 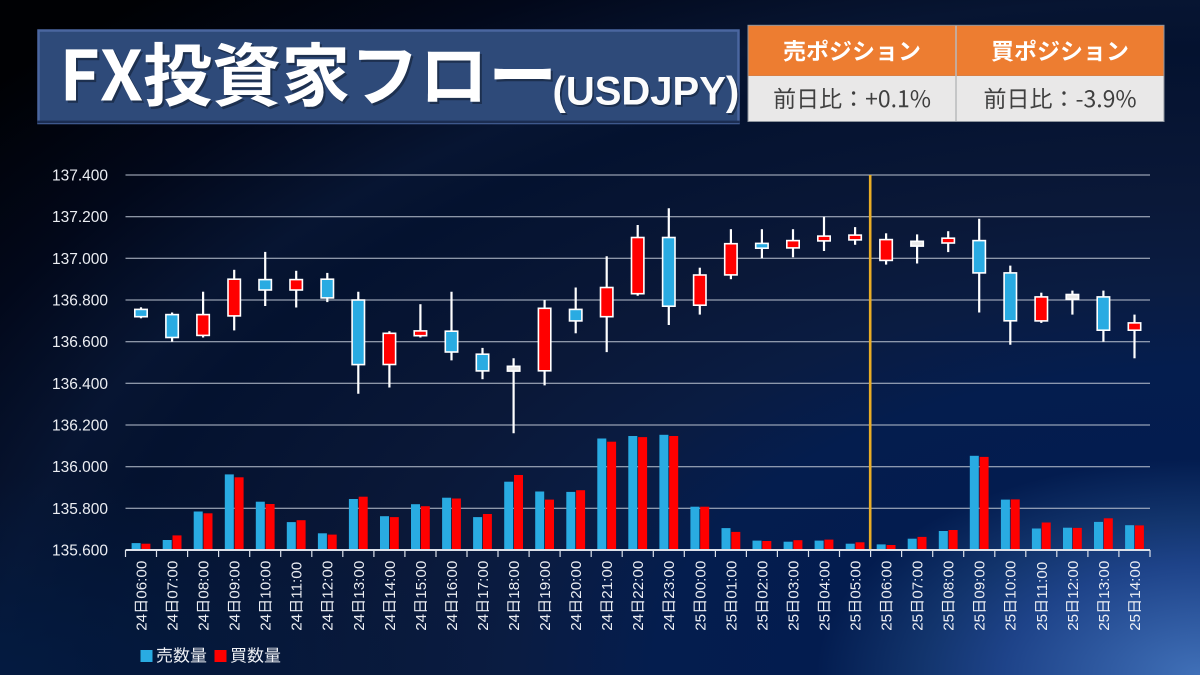 What do you see at coordinates (762, 580) in the screenshot?
I see `svg-text: 02:00` at bounding box center [762, 580].